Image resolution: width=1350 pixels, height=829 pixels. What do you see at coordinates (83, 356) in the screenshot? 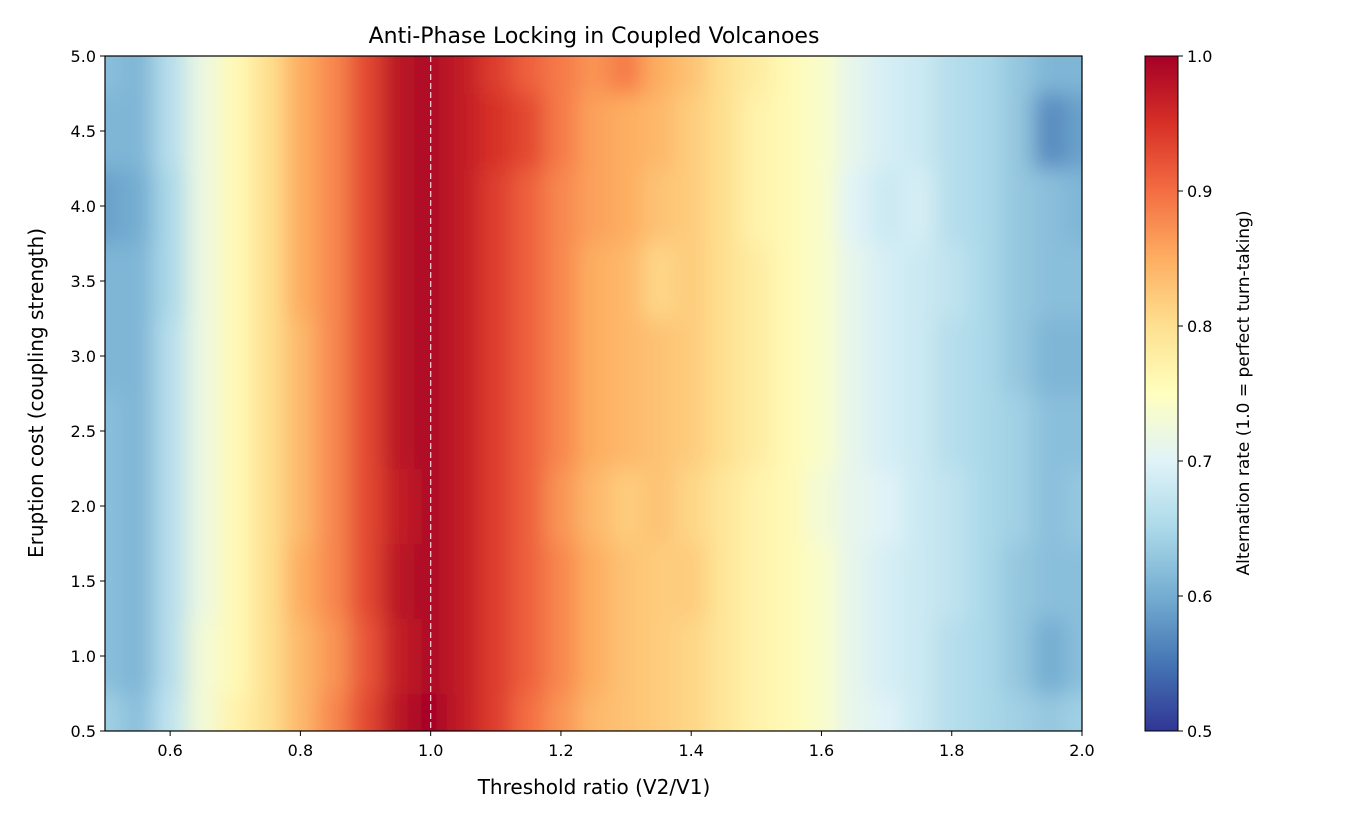
I see `y-tick-label: 3.0` at bounding box center [83, 356].